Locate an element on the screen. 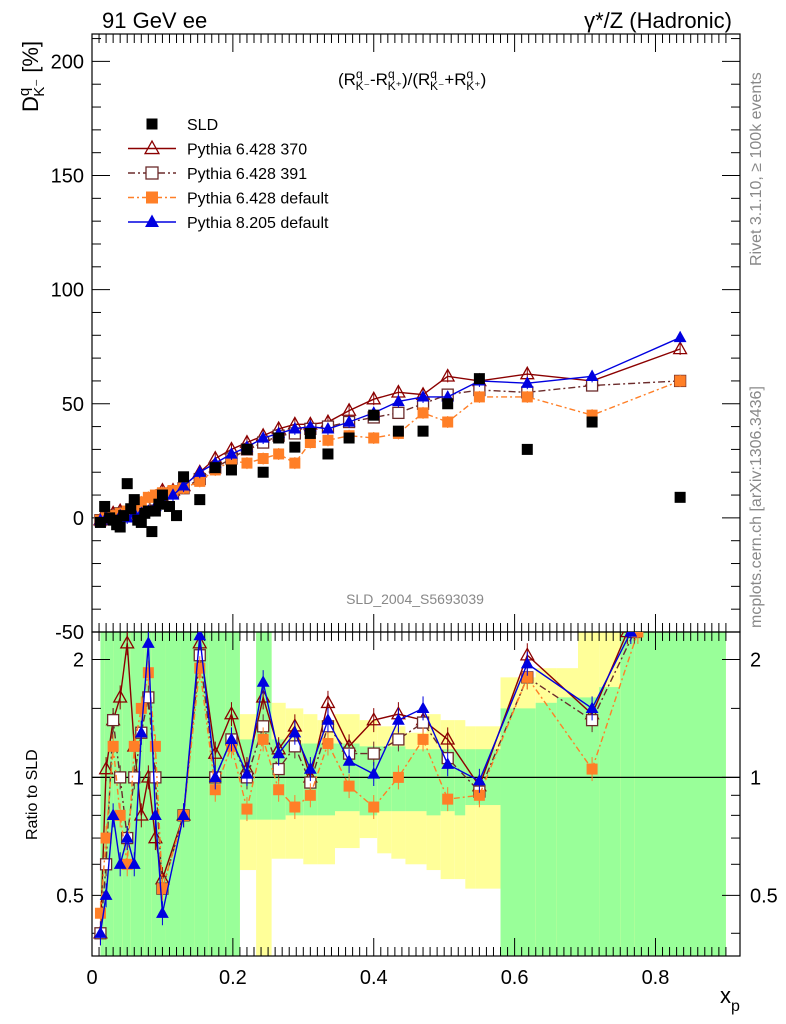  header-right-title: γ*/Z (Hadronic) is located at coordinates (658, 20).